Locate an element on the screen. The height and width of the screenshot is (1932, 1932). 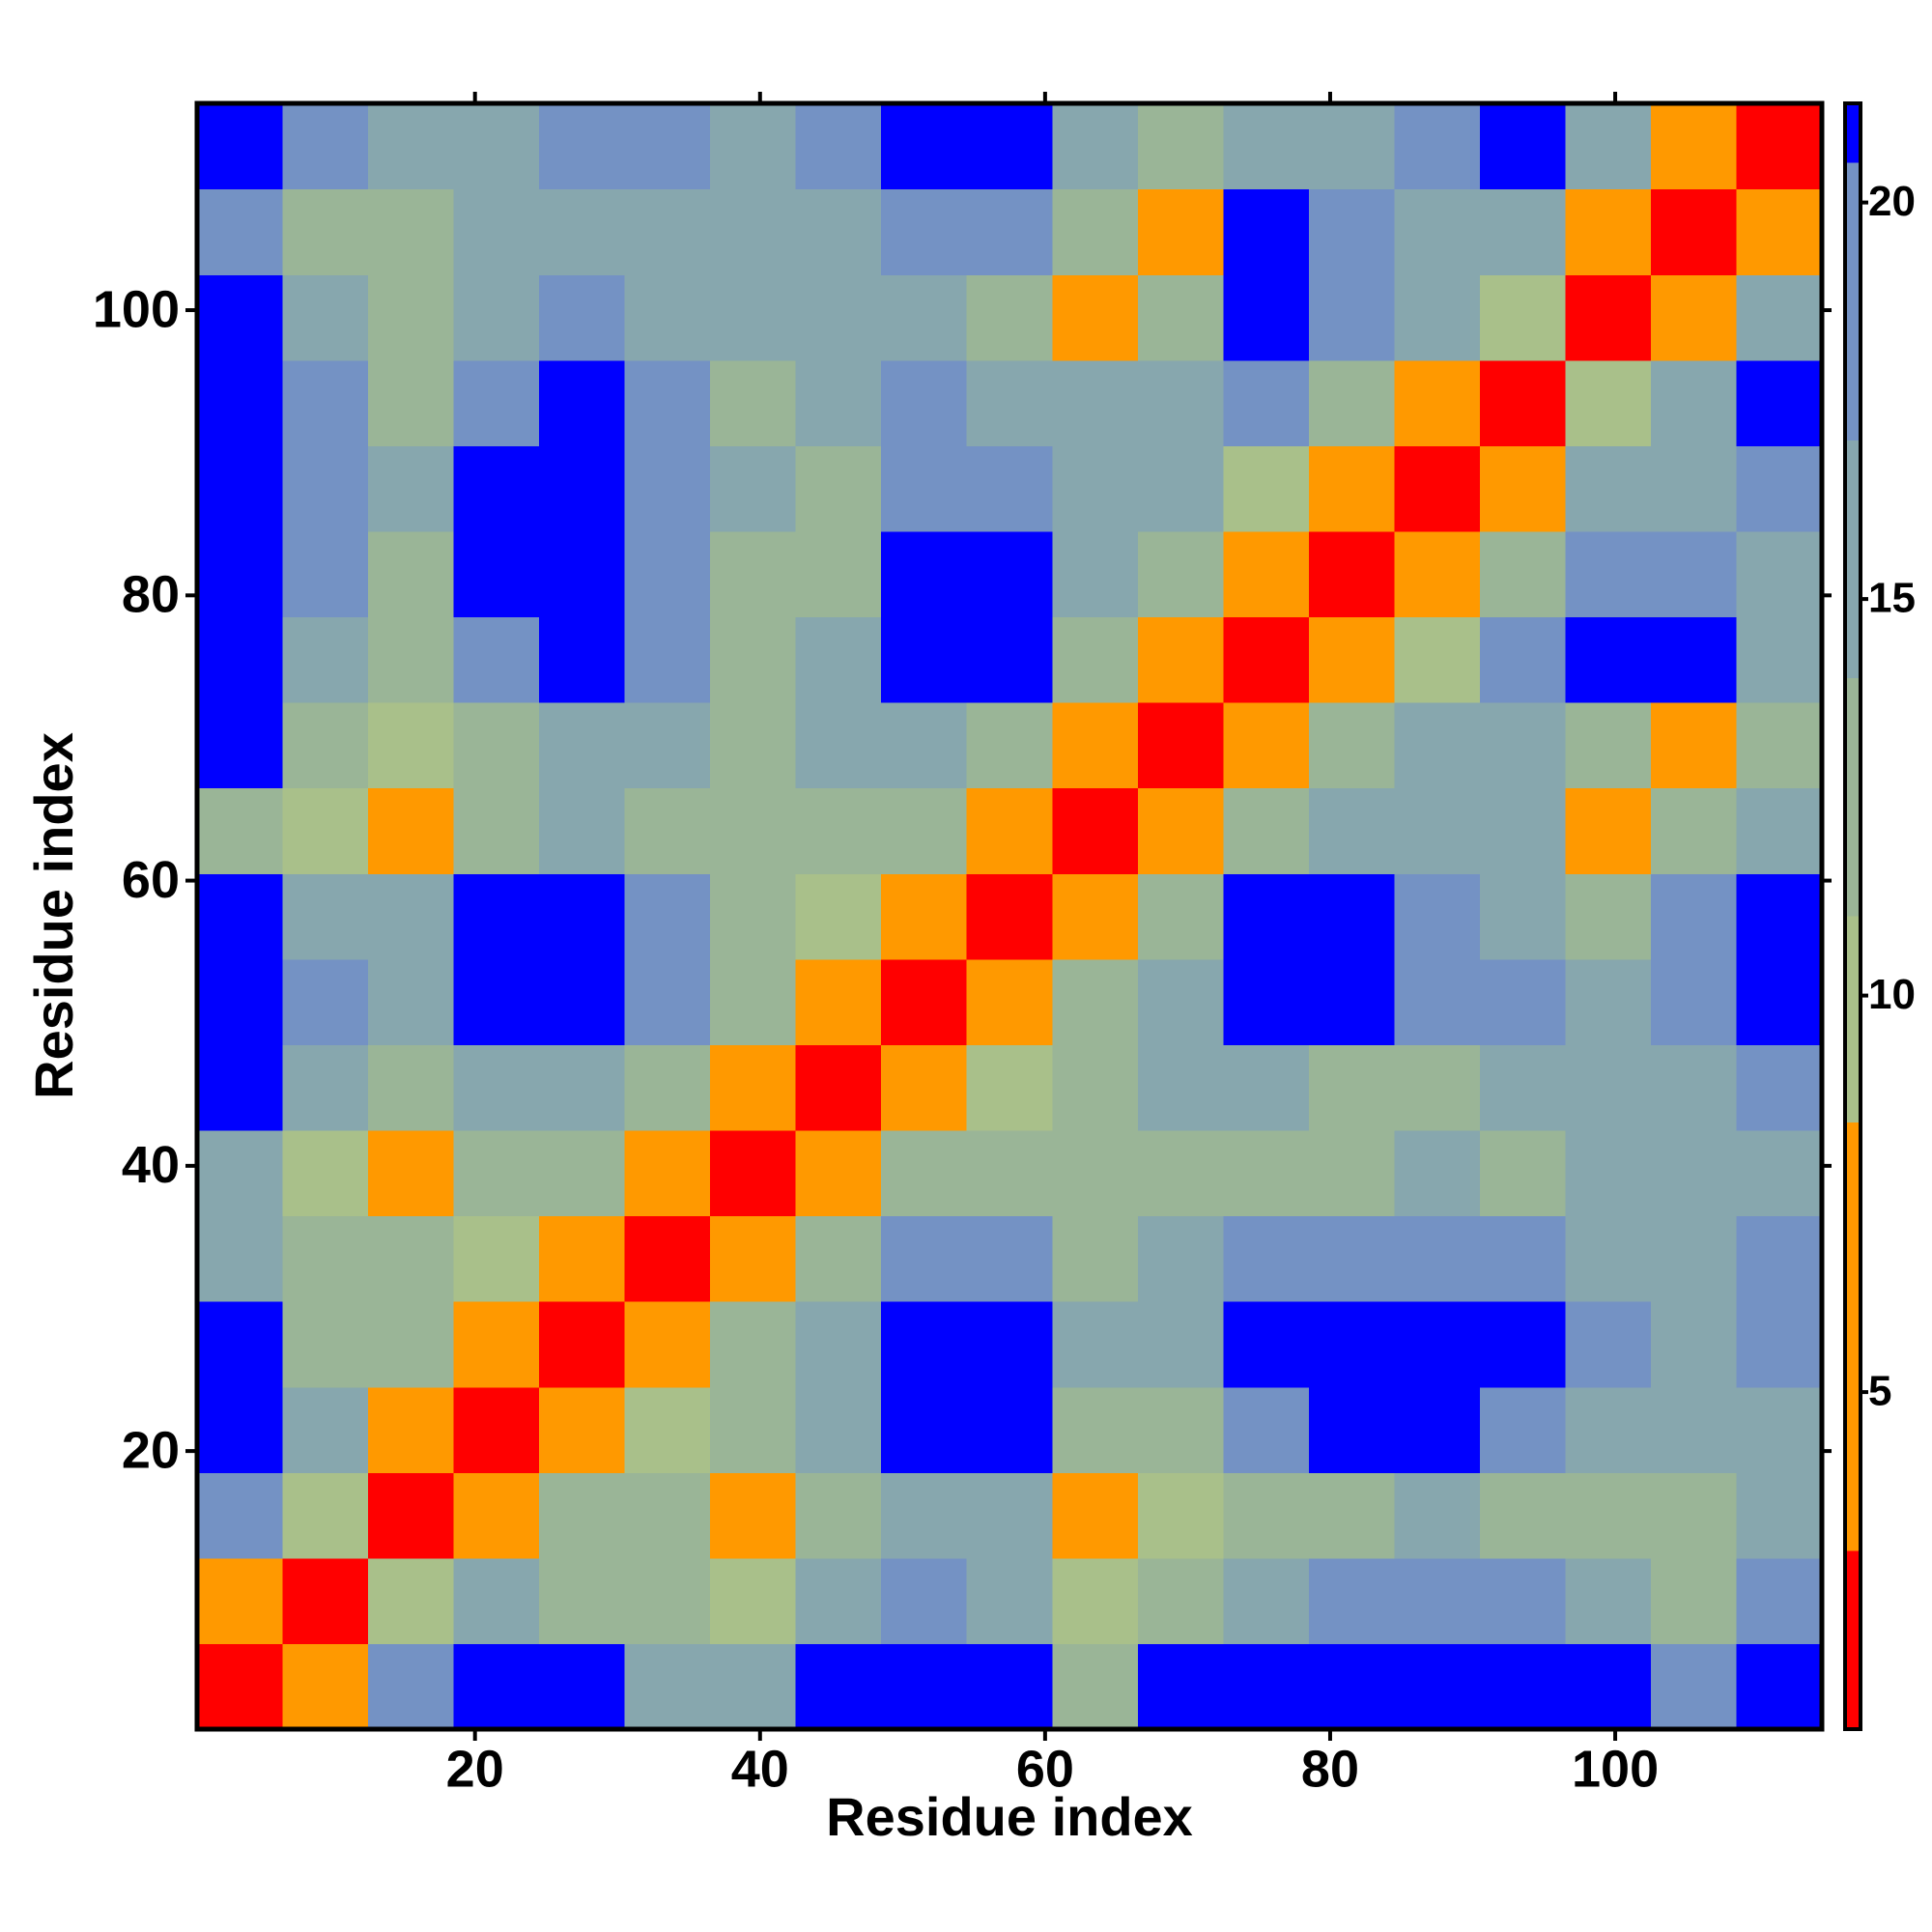
x-tick-label: 60 is located at coordinates (1045, 1769).